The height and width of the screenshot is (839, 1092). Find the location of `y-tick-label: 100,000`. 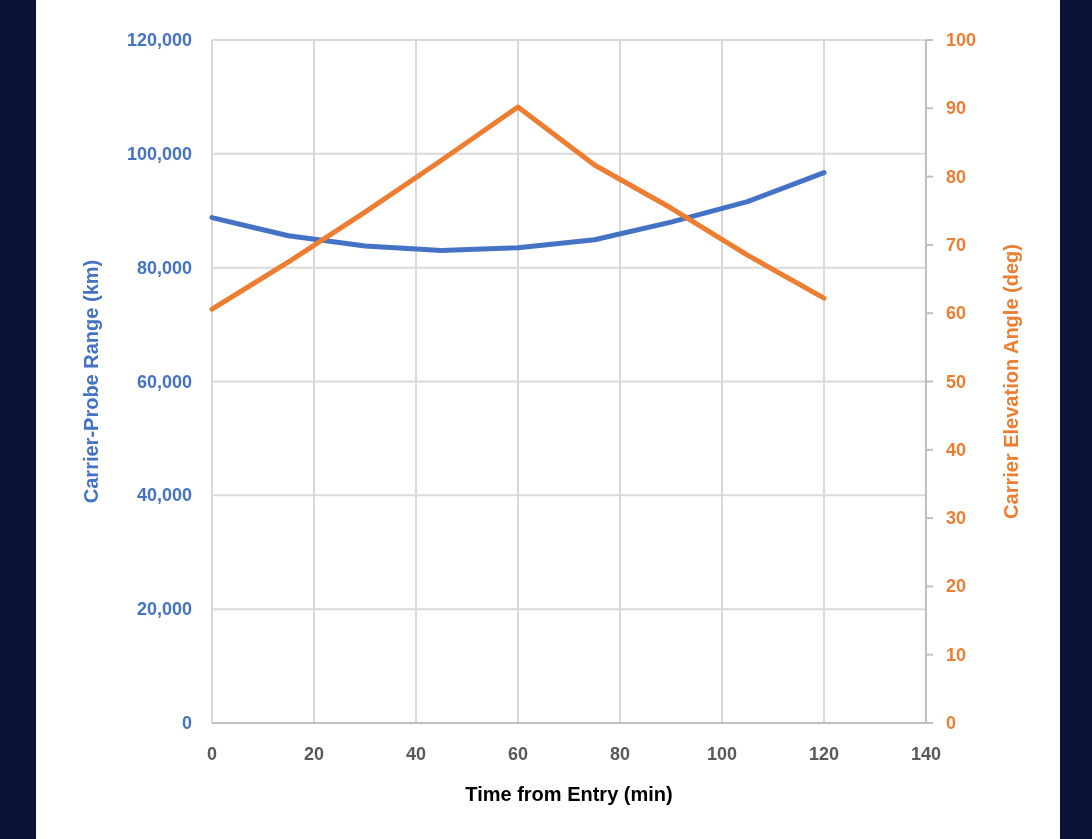

y-tick-label: 100,000 is located at coordinates (159, 153).